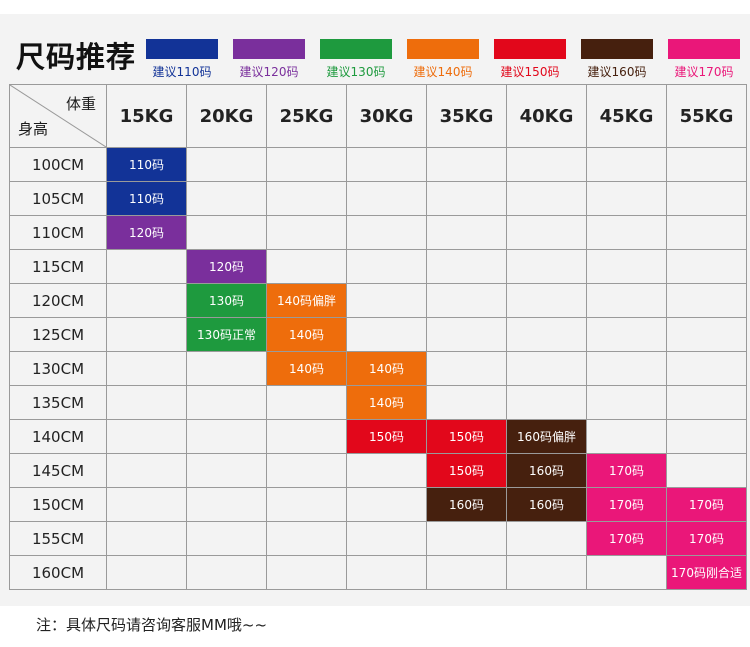 This screenshot has width=750, height=647. I want to click on table-row: 135CM 140码, so click(378, 402).